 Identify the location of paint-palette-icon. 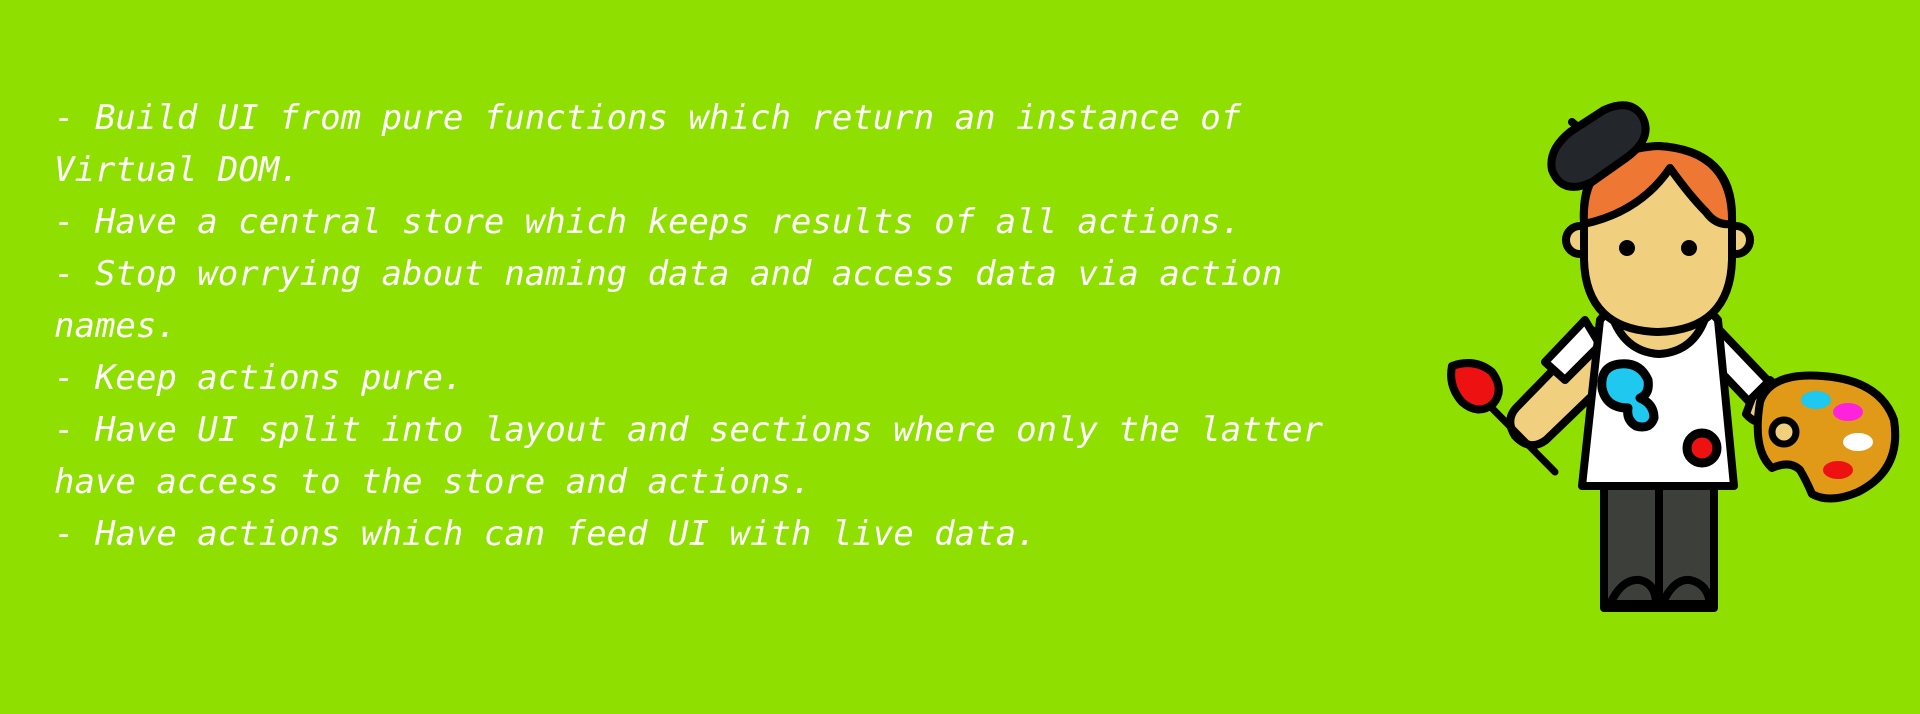
(1826, 437).